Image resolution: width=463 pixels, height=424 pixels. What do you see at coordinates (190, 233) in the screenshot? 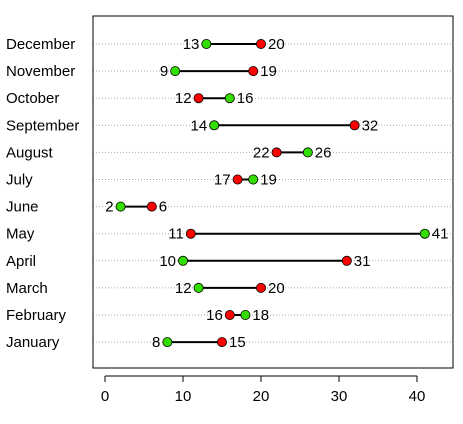
I see `red-point-may` at bounding box center [190, 233].